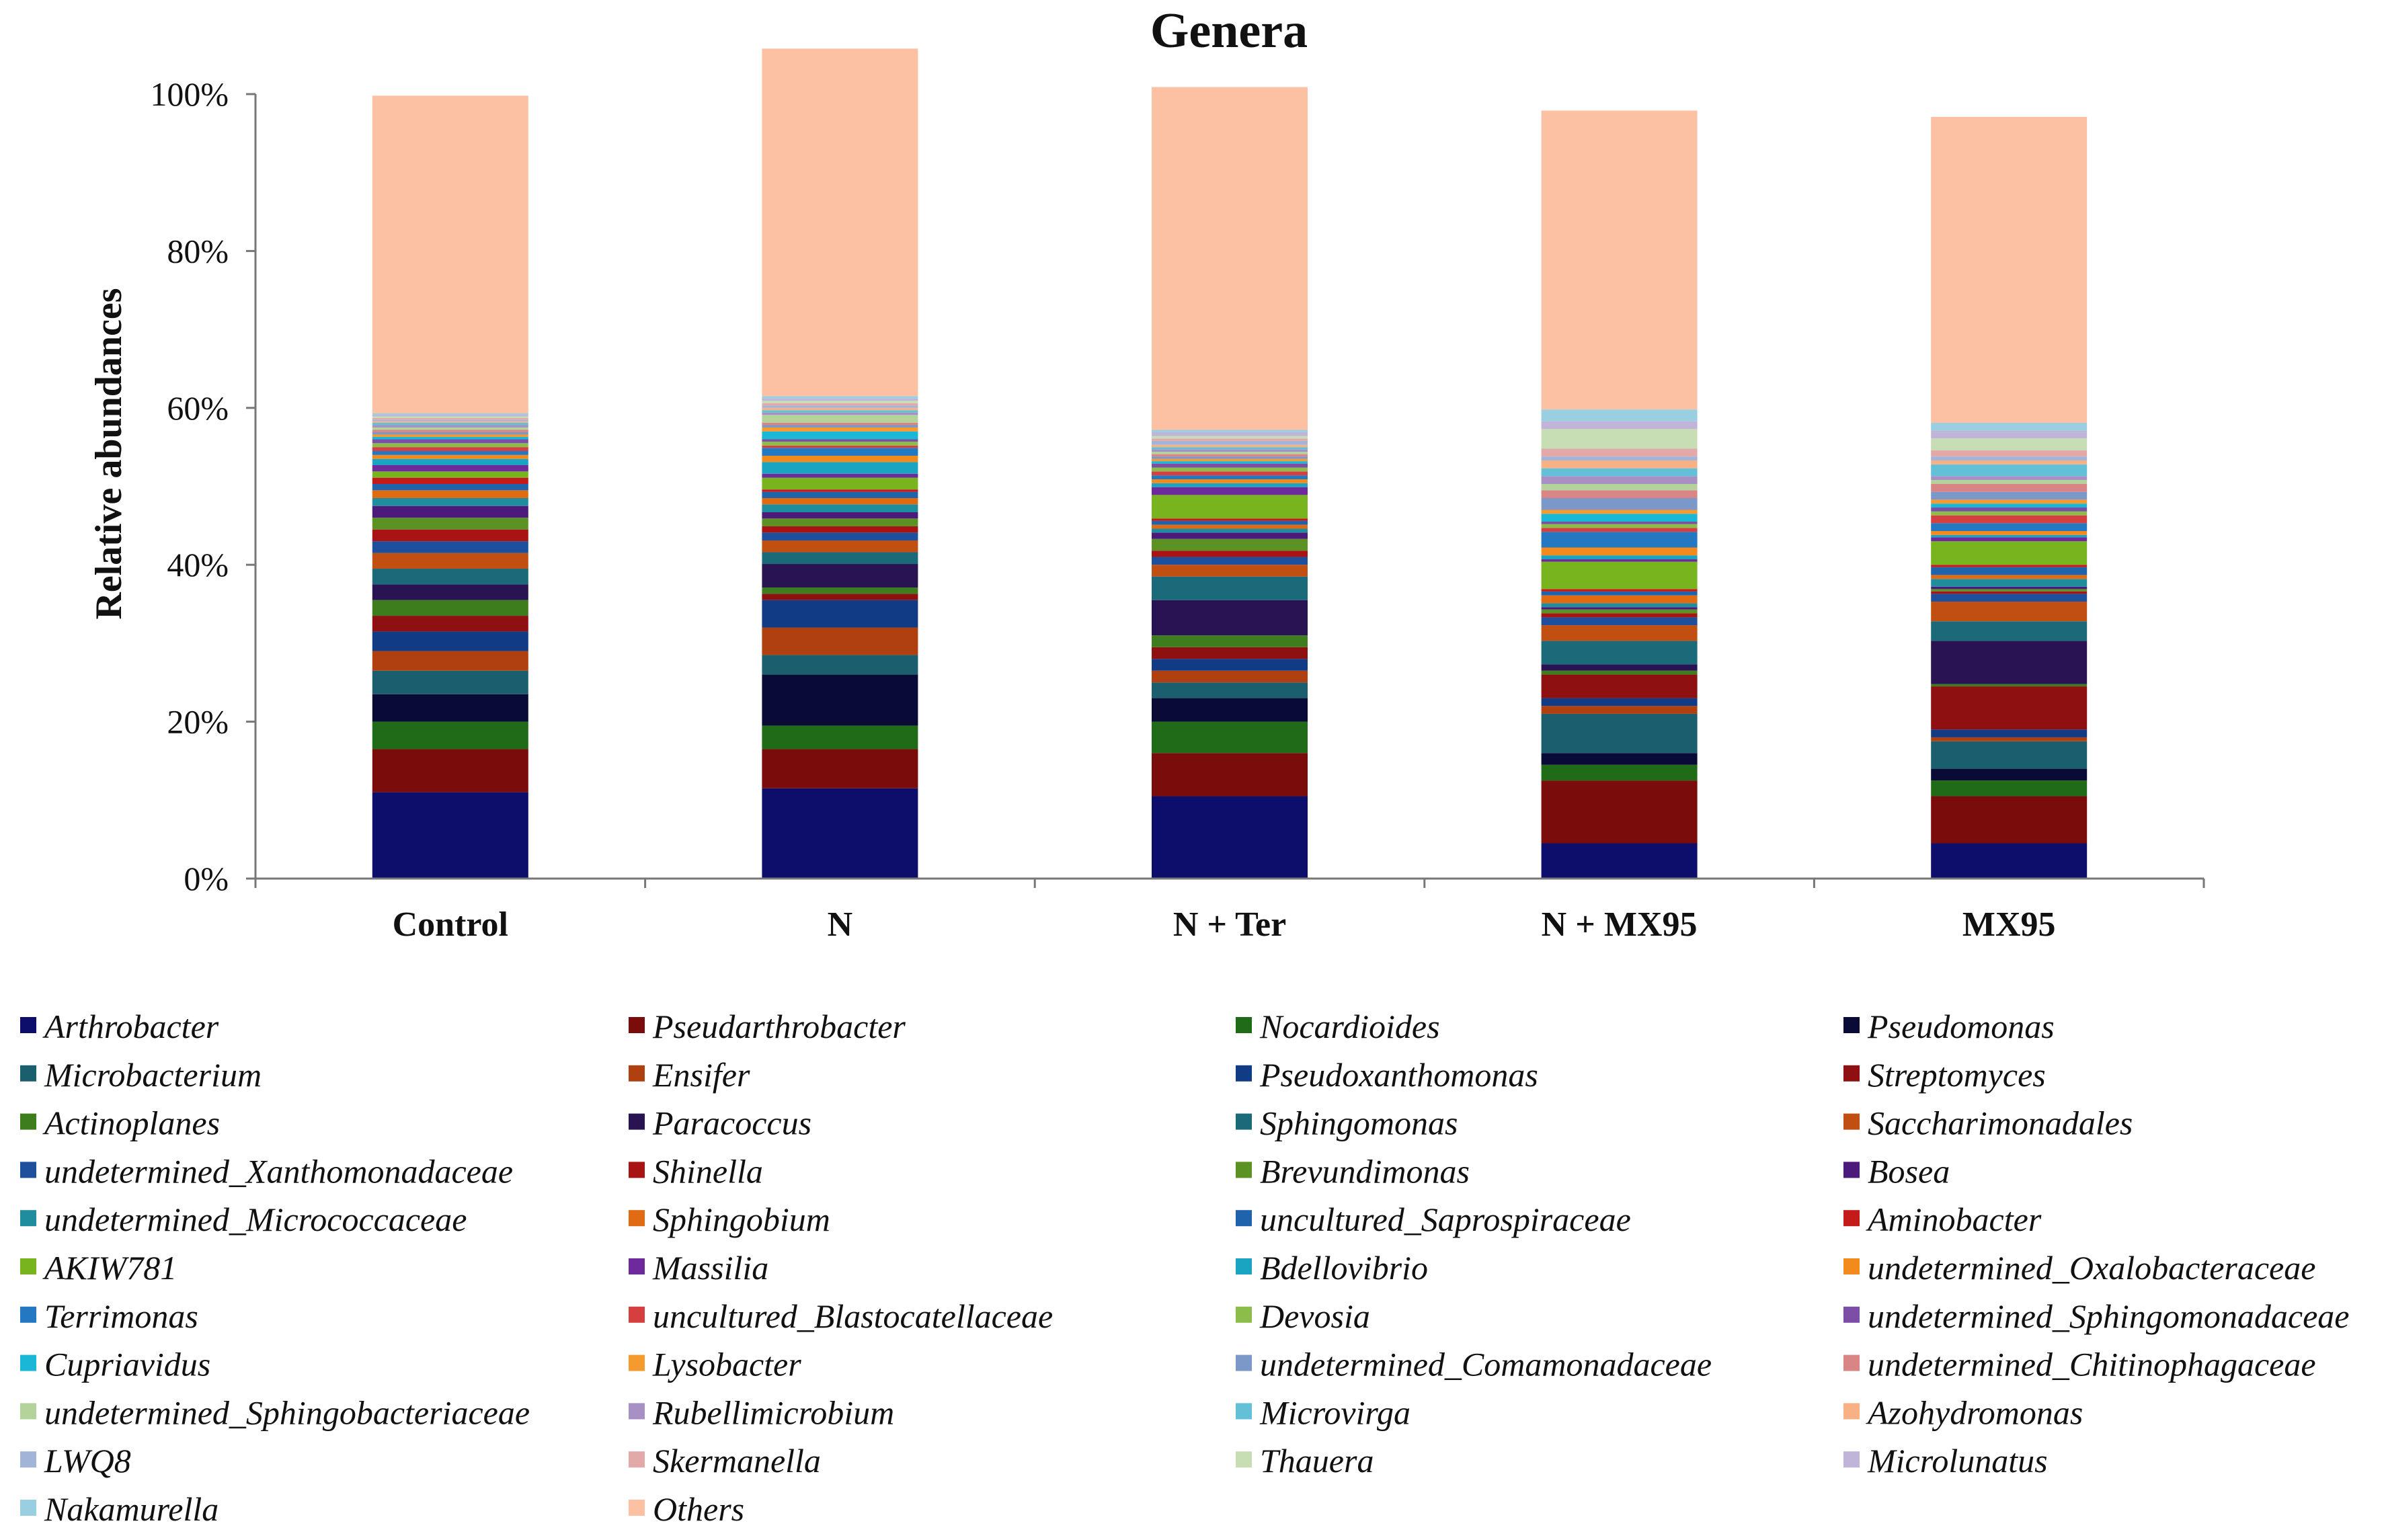  What do you see at coordinates (2000, 1123) in the screenshot?
I see `legend-label: Saccharimonadales` at bounding box center [2000, 1123].